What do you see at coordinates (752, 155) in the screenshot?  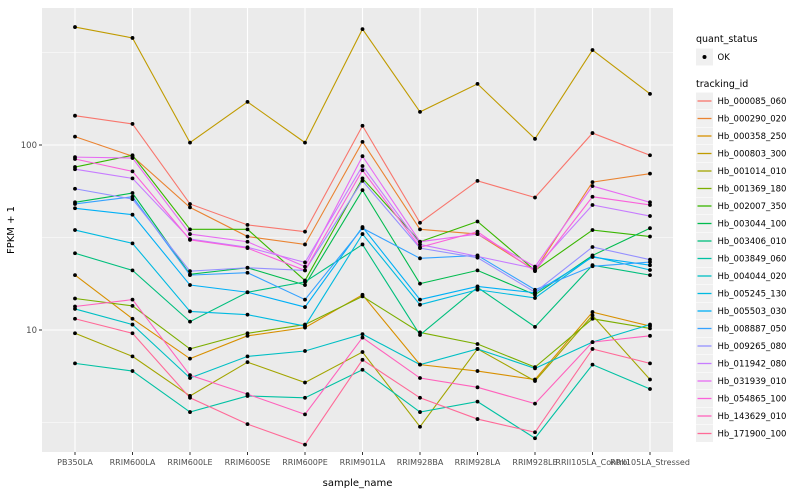 I see `legend-entry-label: Hb_000803_300` at bounding box center [752, 155].